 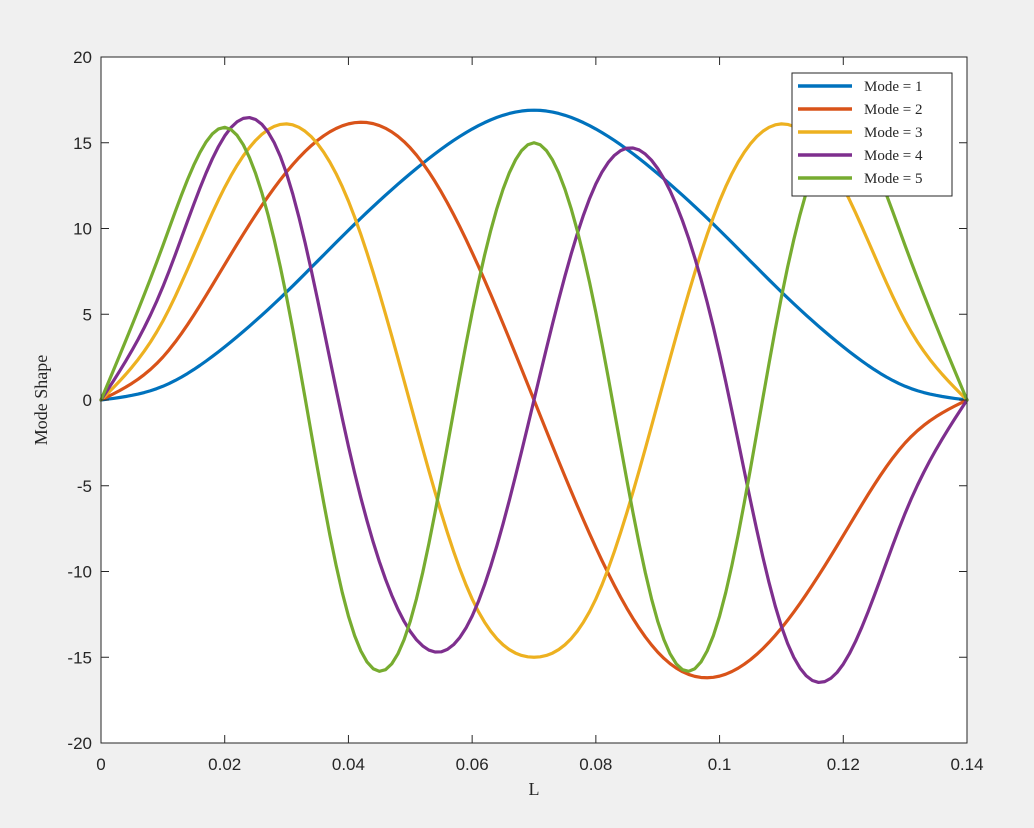 What do you see at coordinates (893, 133) in the screenshot?
I see `legend-label-mode-3: Mode = 3` at bounding box center [893, 133].